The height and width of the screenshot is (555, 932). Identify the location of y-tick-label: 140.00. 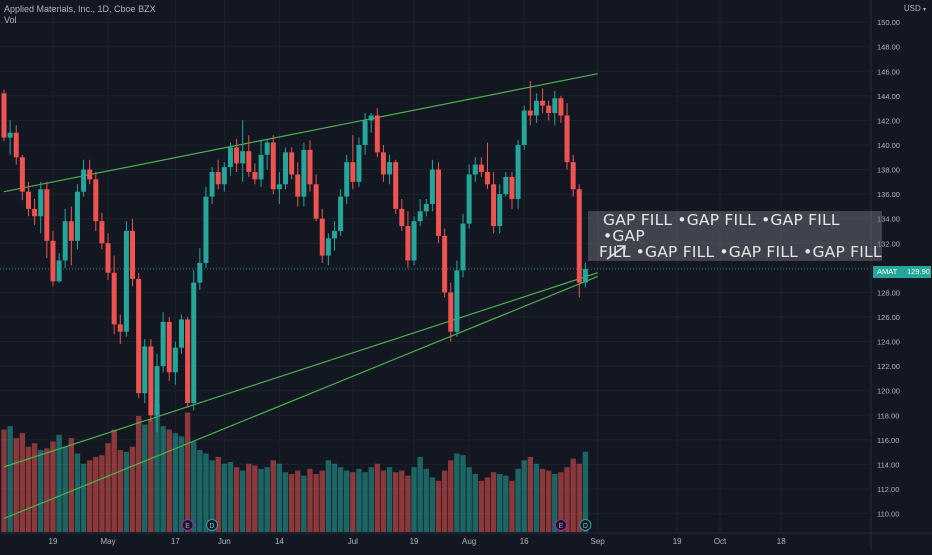
(888, 145).